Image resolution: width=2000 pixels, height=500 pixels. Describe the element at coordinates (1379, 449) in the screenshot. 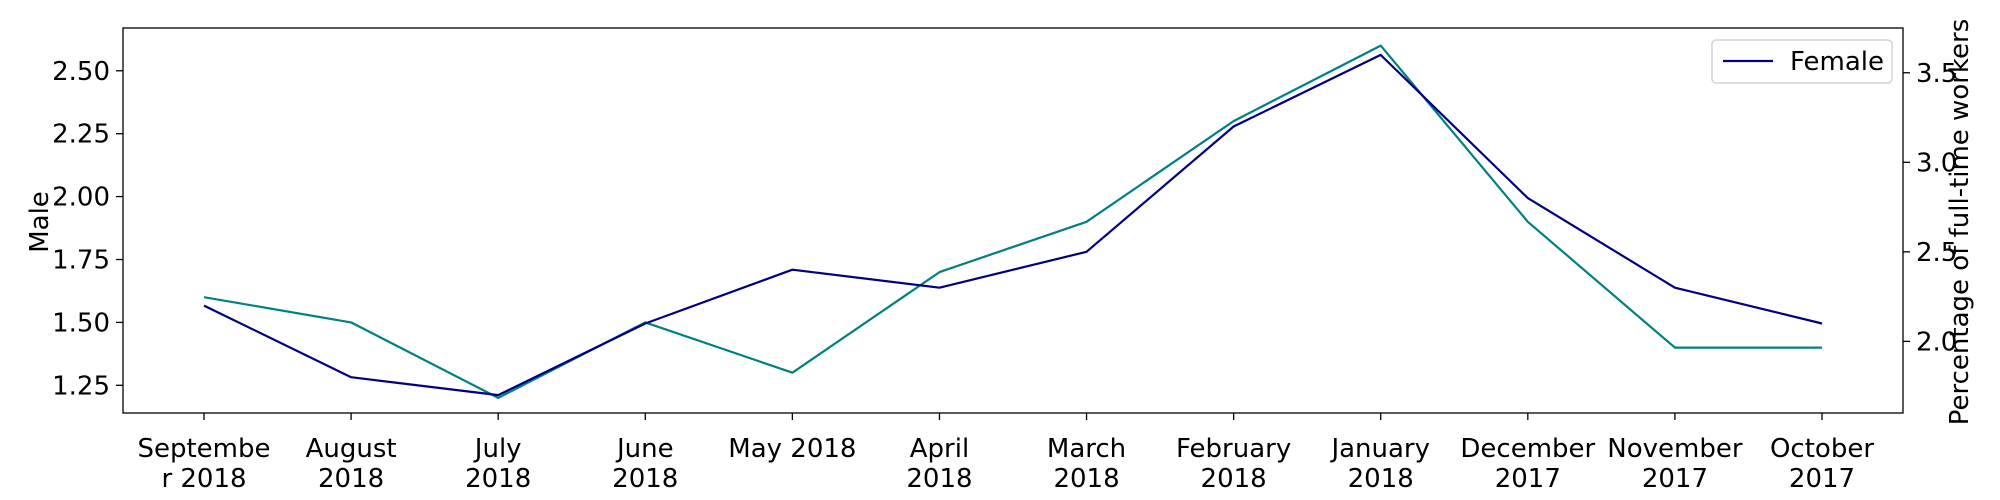

I see `x-tick-label-line: January` at that location.